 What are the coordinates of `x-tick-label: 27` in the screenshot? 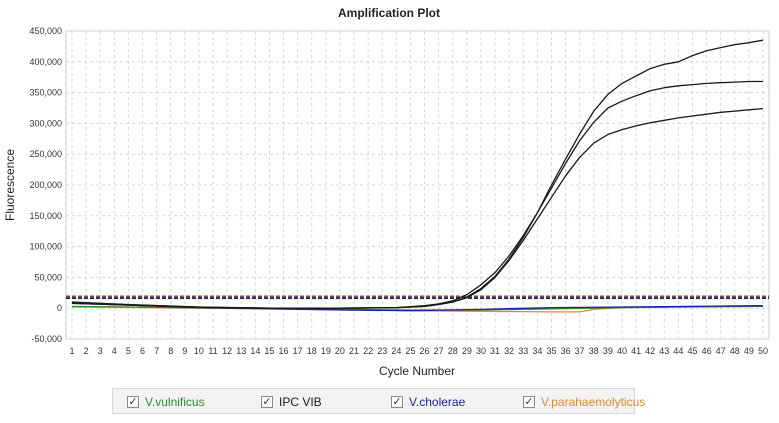 It's located at (439, 351).